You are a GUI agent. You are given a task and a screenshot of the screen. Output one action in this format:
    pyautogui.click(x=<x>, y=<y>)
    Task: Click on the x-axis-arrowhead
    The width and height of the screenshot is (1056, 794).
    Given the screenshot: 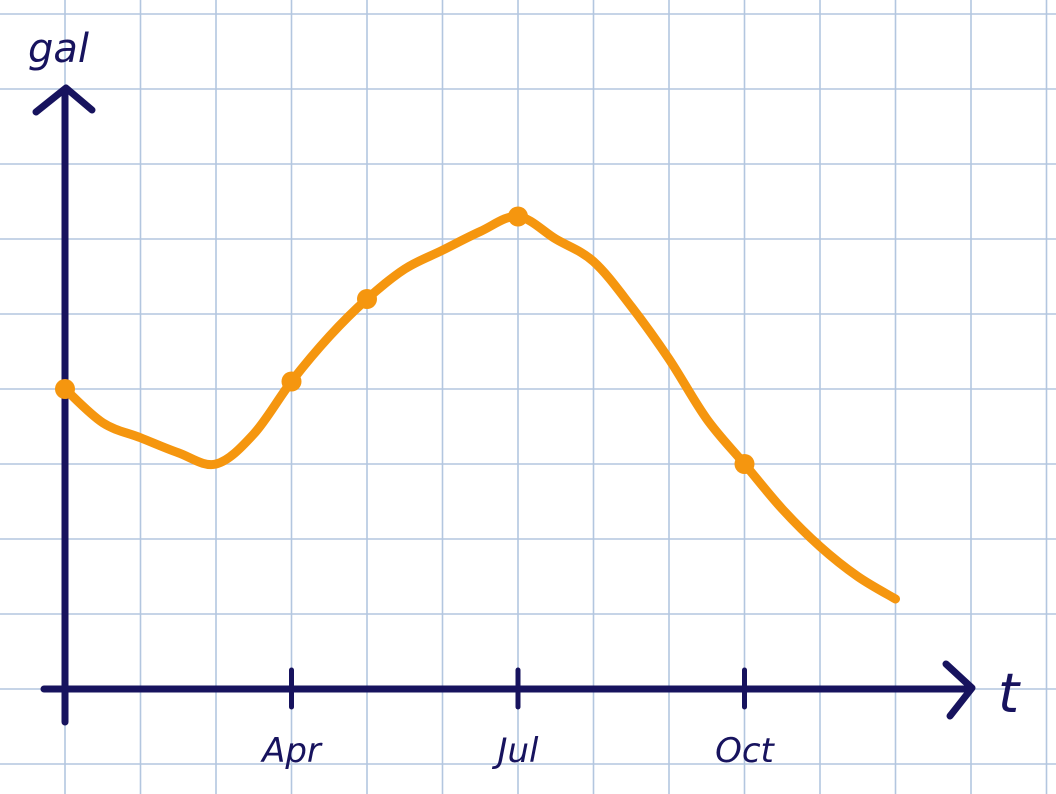 What is the action you would take?
    pyautogui.click(x=959, y=690)
    